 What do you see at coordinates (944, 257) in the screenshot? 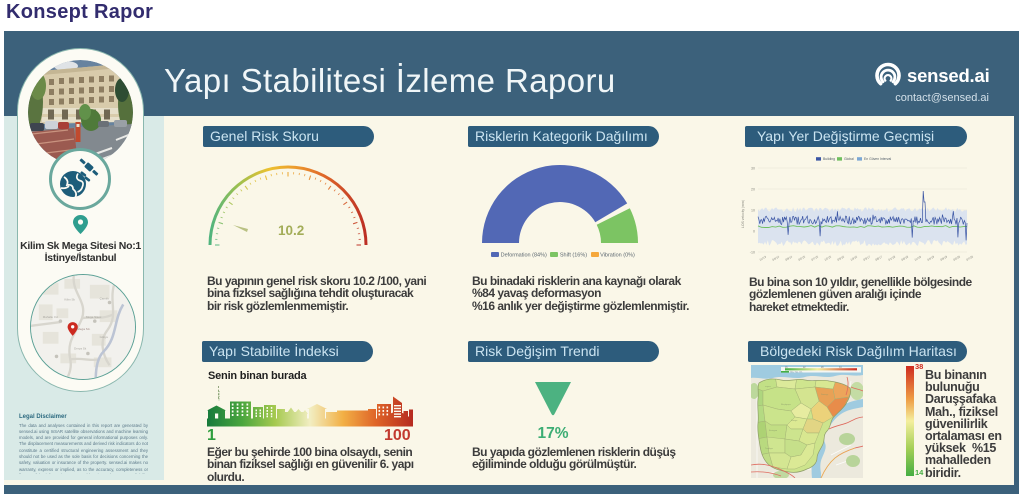
I see `svg-text: 09/19` at bounding box center [944, 257].